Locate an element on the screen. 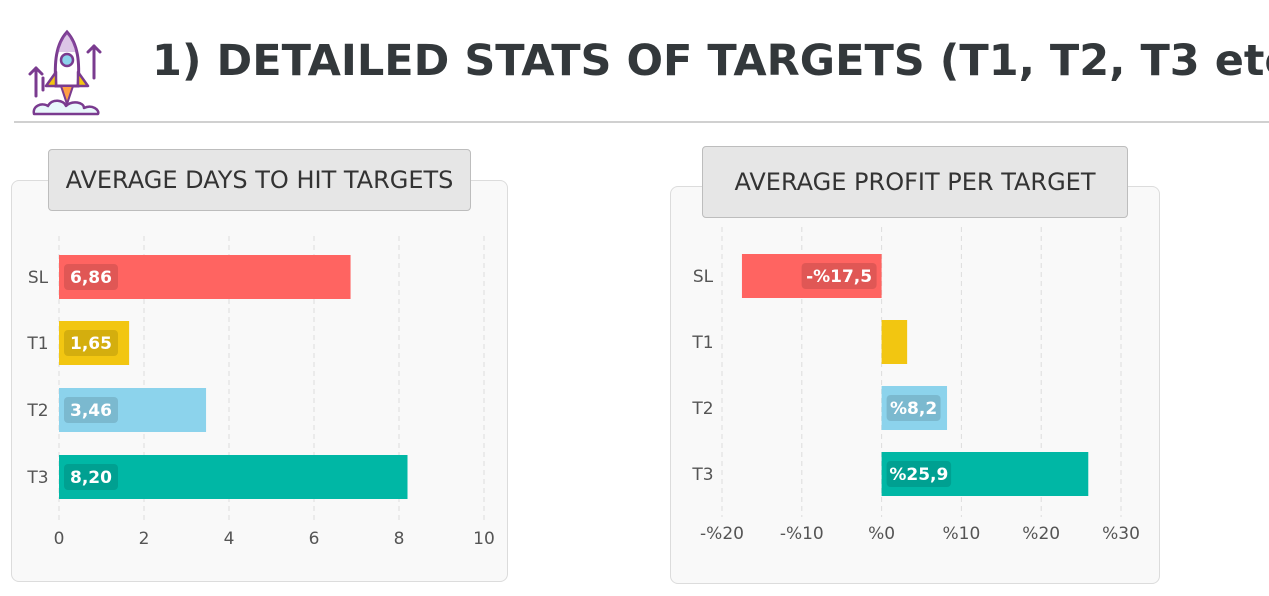  data-label: %8,2 is located at coordinates (913, 409).